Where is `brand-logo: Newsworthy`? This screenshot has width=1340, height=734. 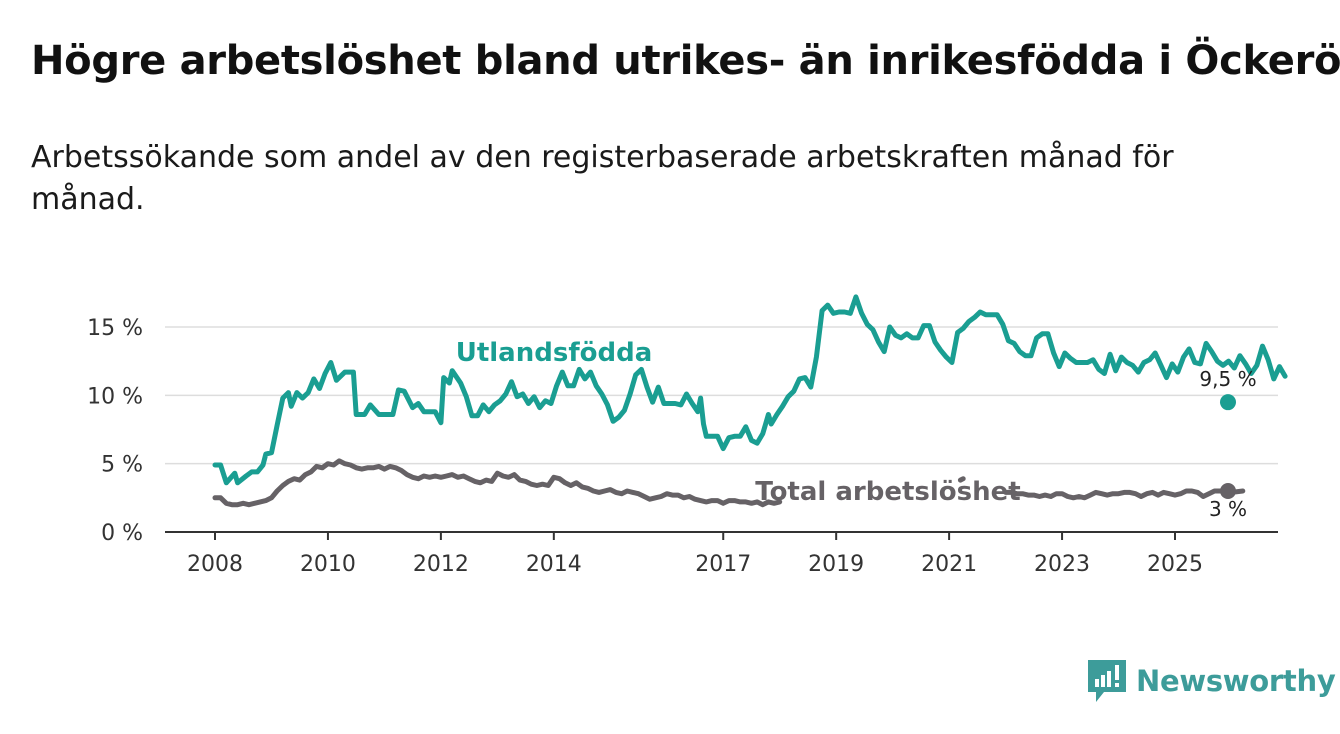
brand-logo: Newsworthy is located at coordinates (1212, 681).